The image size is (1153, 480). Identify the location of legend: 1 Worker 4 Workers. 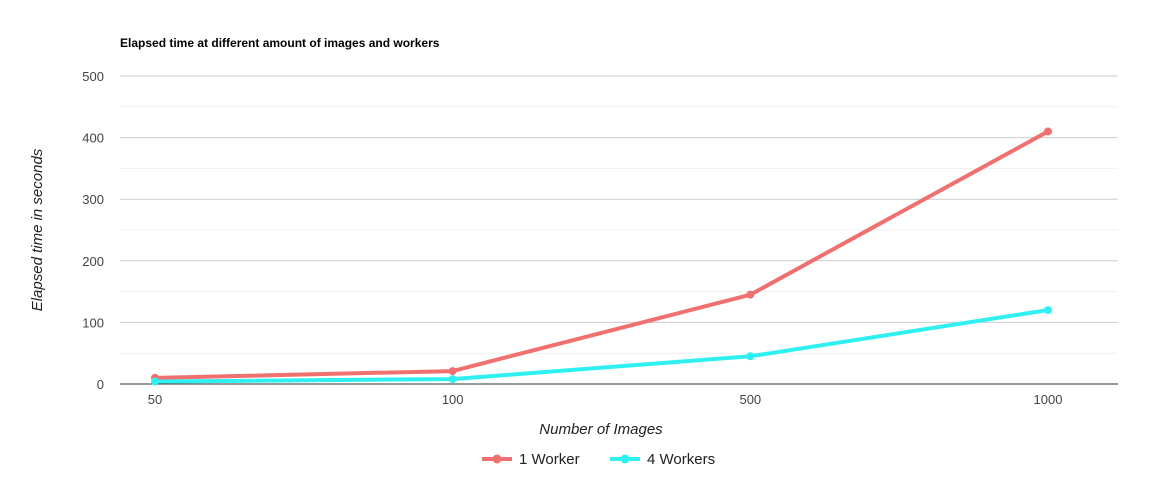
(598, 459).